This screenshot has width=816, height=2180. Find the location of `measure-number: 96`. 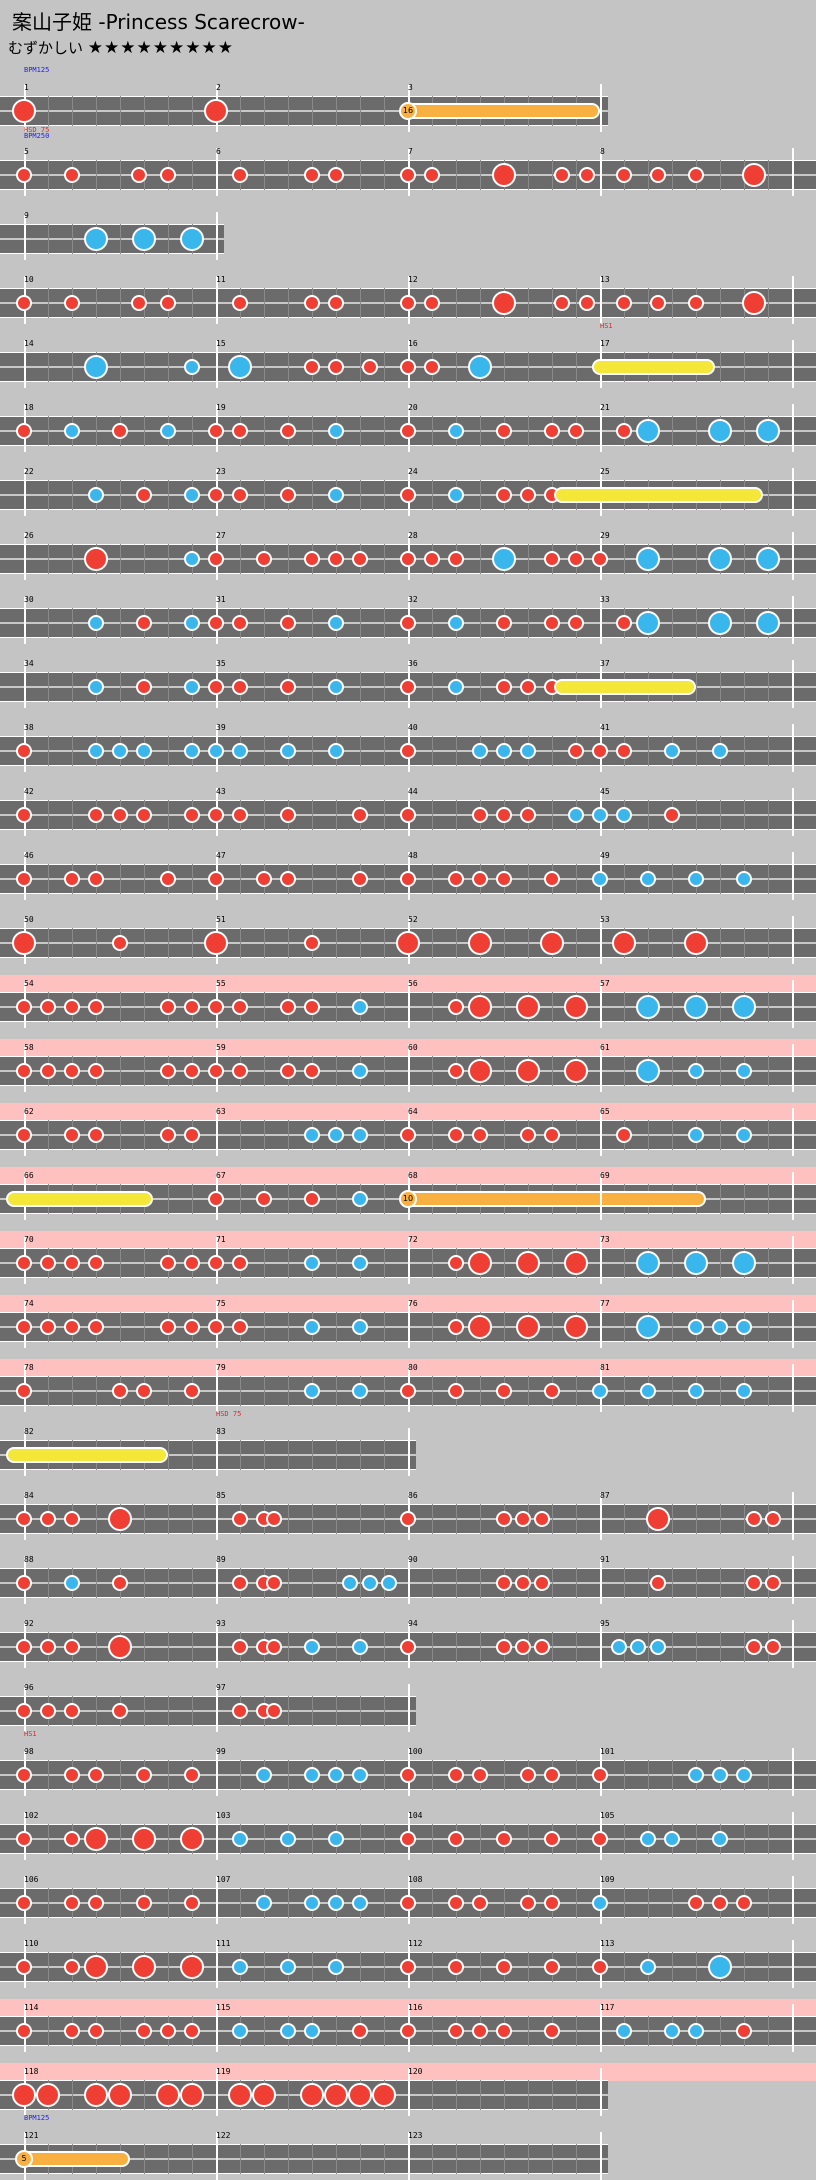

measure-number: 96 is located at coordinates (29, 1687).